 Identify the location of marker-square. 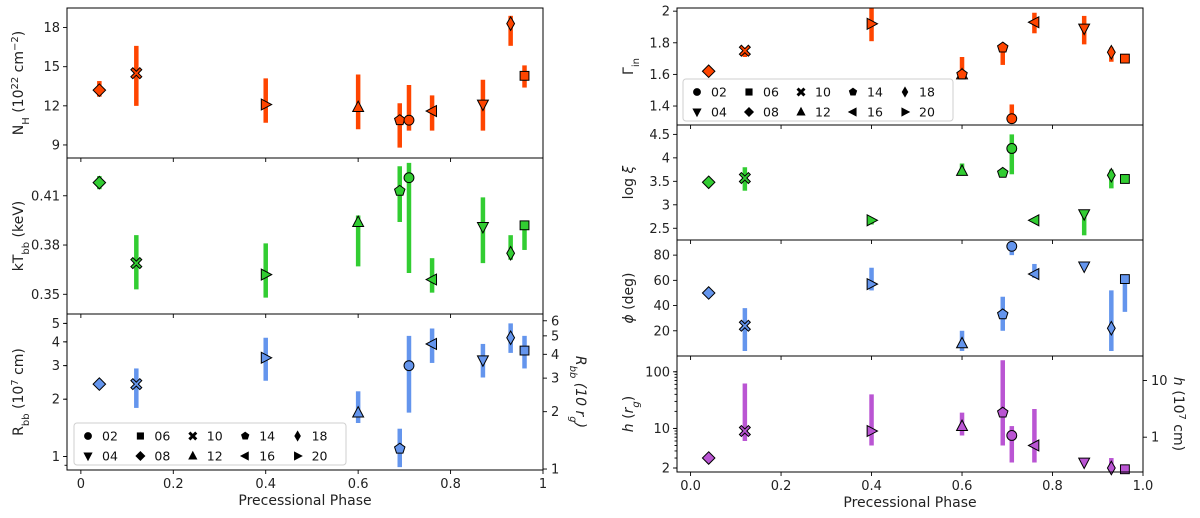
(1124, 58).